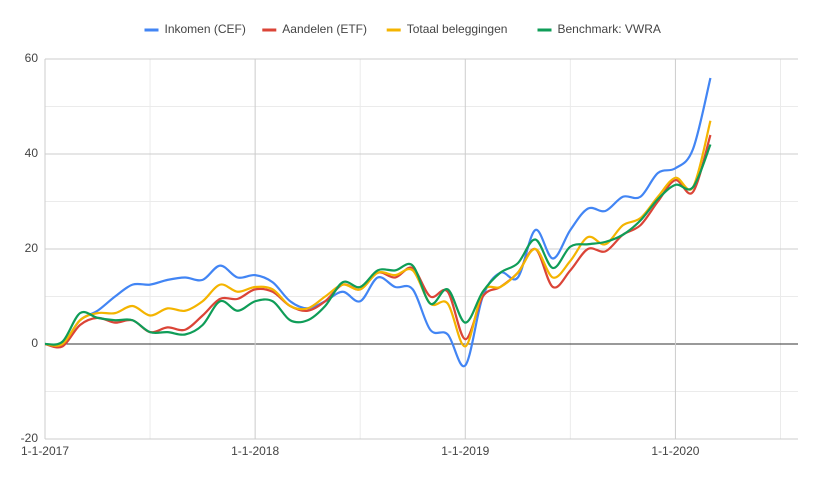 This screenshot has width=813, height=481. Describe the element at coordinates (45, 451) in the screenshot. I see `x-tick-label: 1-1-2017` at that location.